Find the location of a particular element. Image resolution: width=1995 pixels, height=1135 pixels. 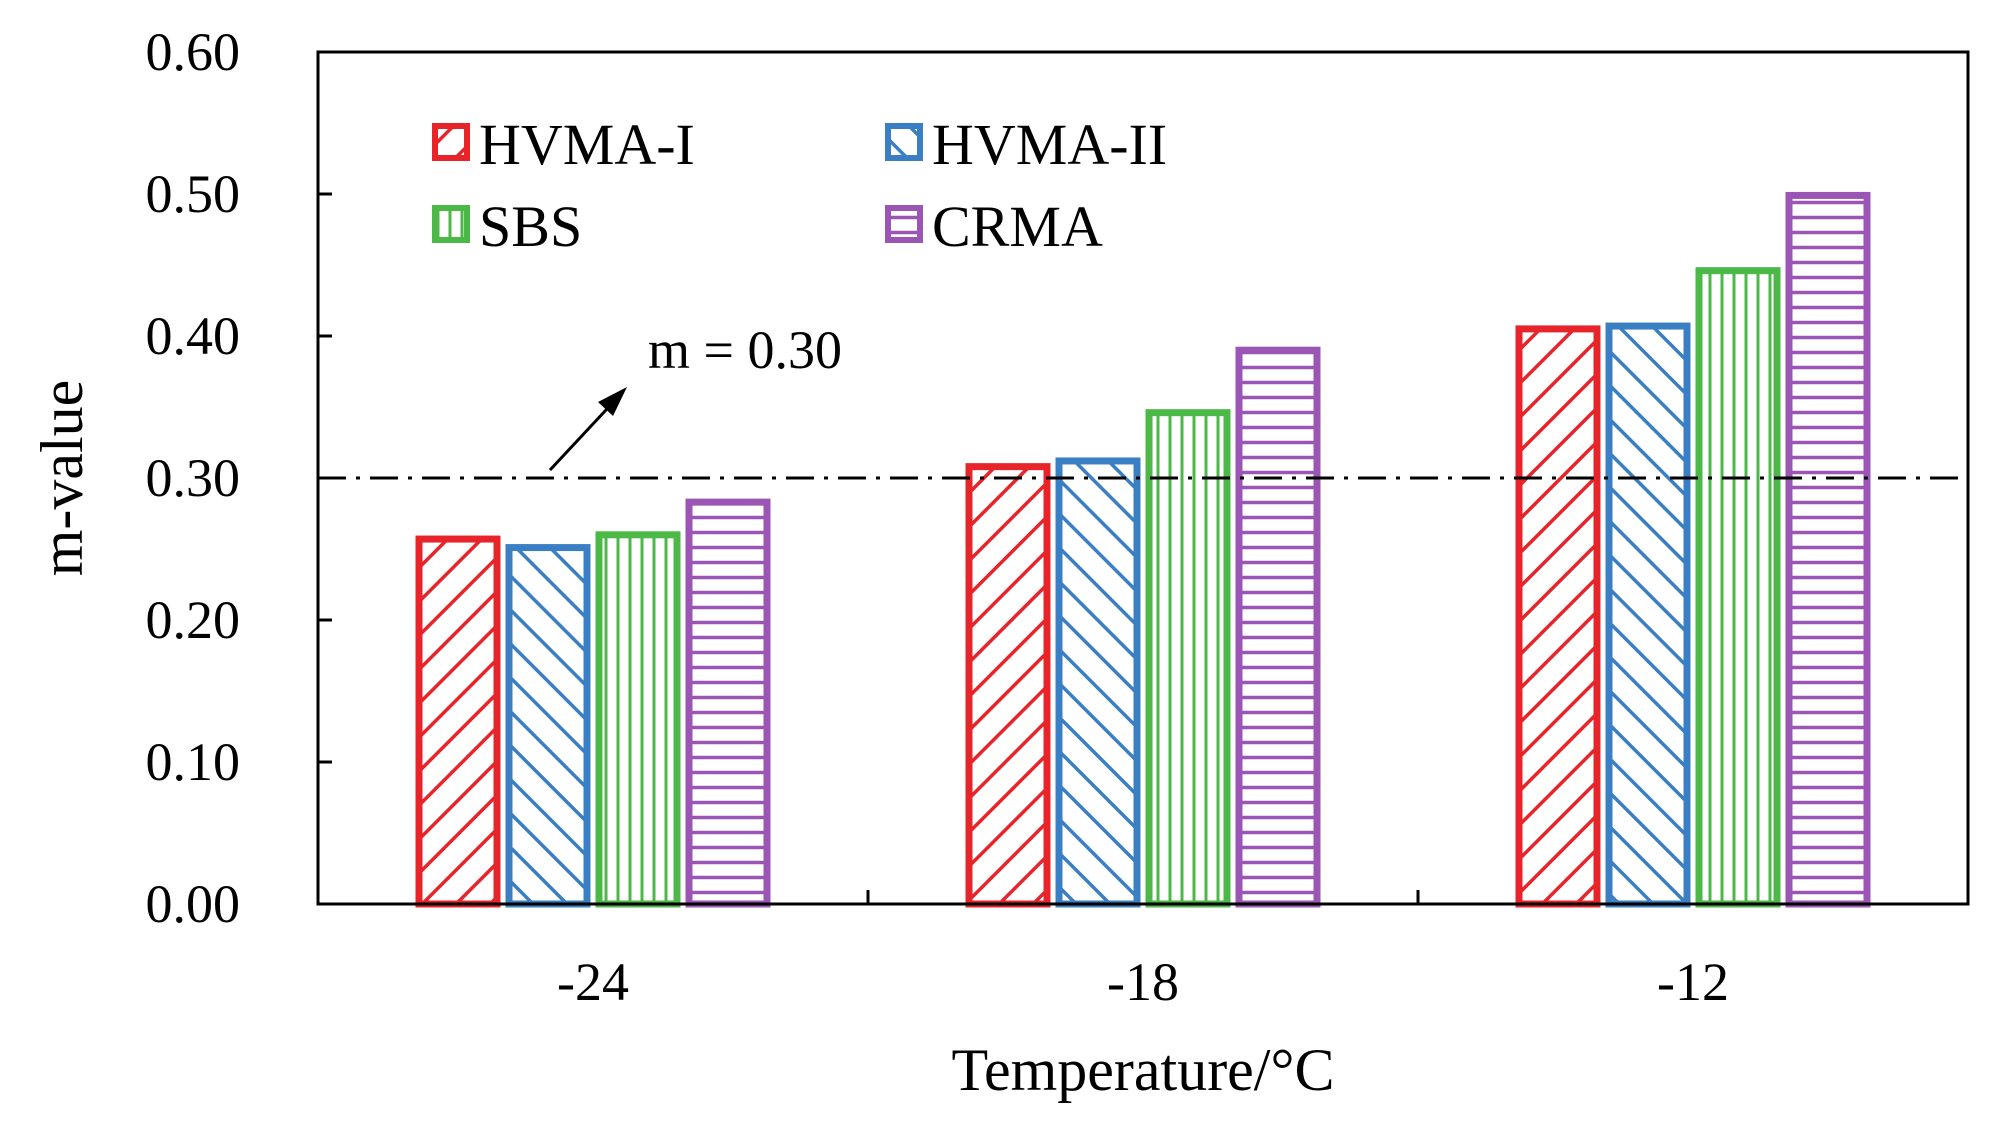

legend-swatch-hvma-ii is located at coordinates (904, 142).